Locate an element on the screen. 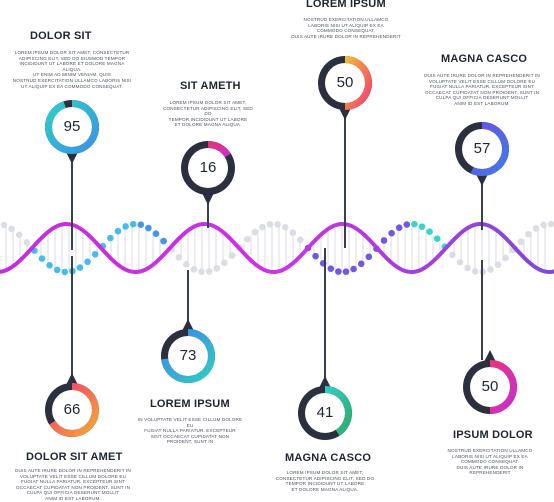 The image size is (554, 502). body-line: DUIS AUTE IRURE DOLOR IN REPREHENDERIT is located at coordinates (490, 470).